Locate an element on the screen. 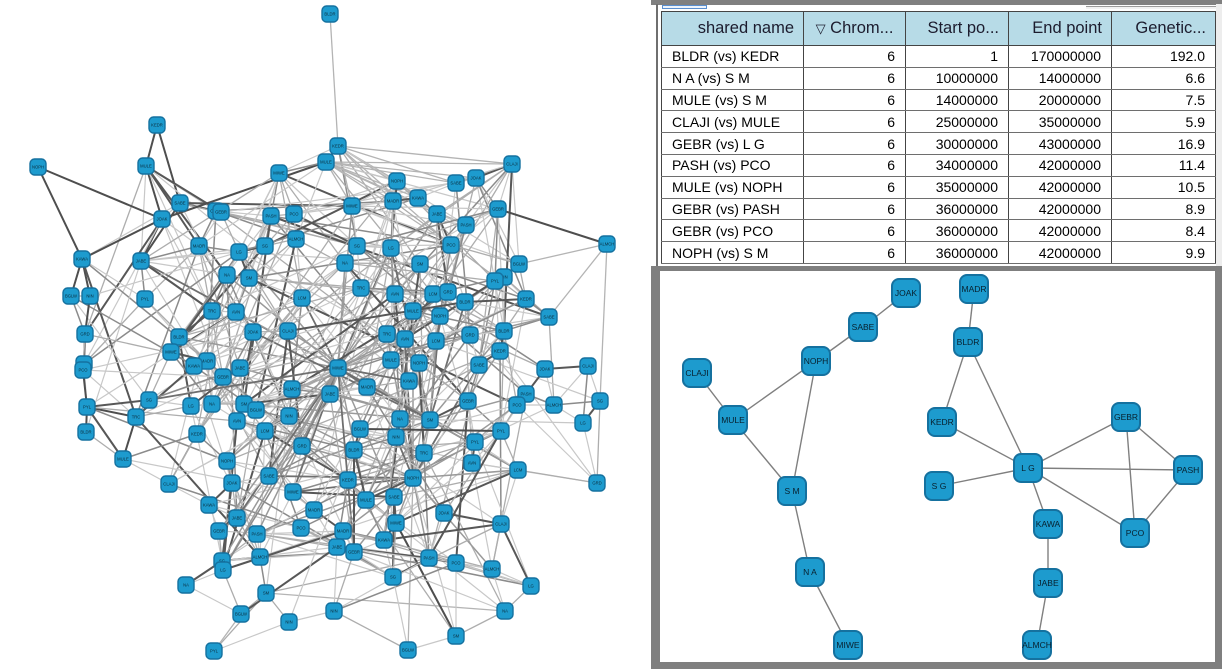 This screenshot has height=669, width=1222. svg-text: L G is located at coordinates (1027, 468).